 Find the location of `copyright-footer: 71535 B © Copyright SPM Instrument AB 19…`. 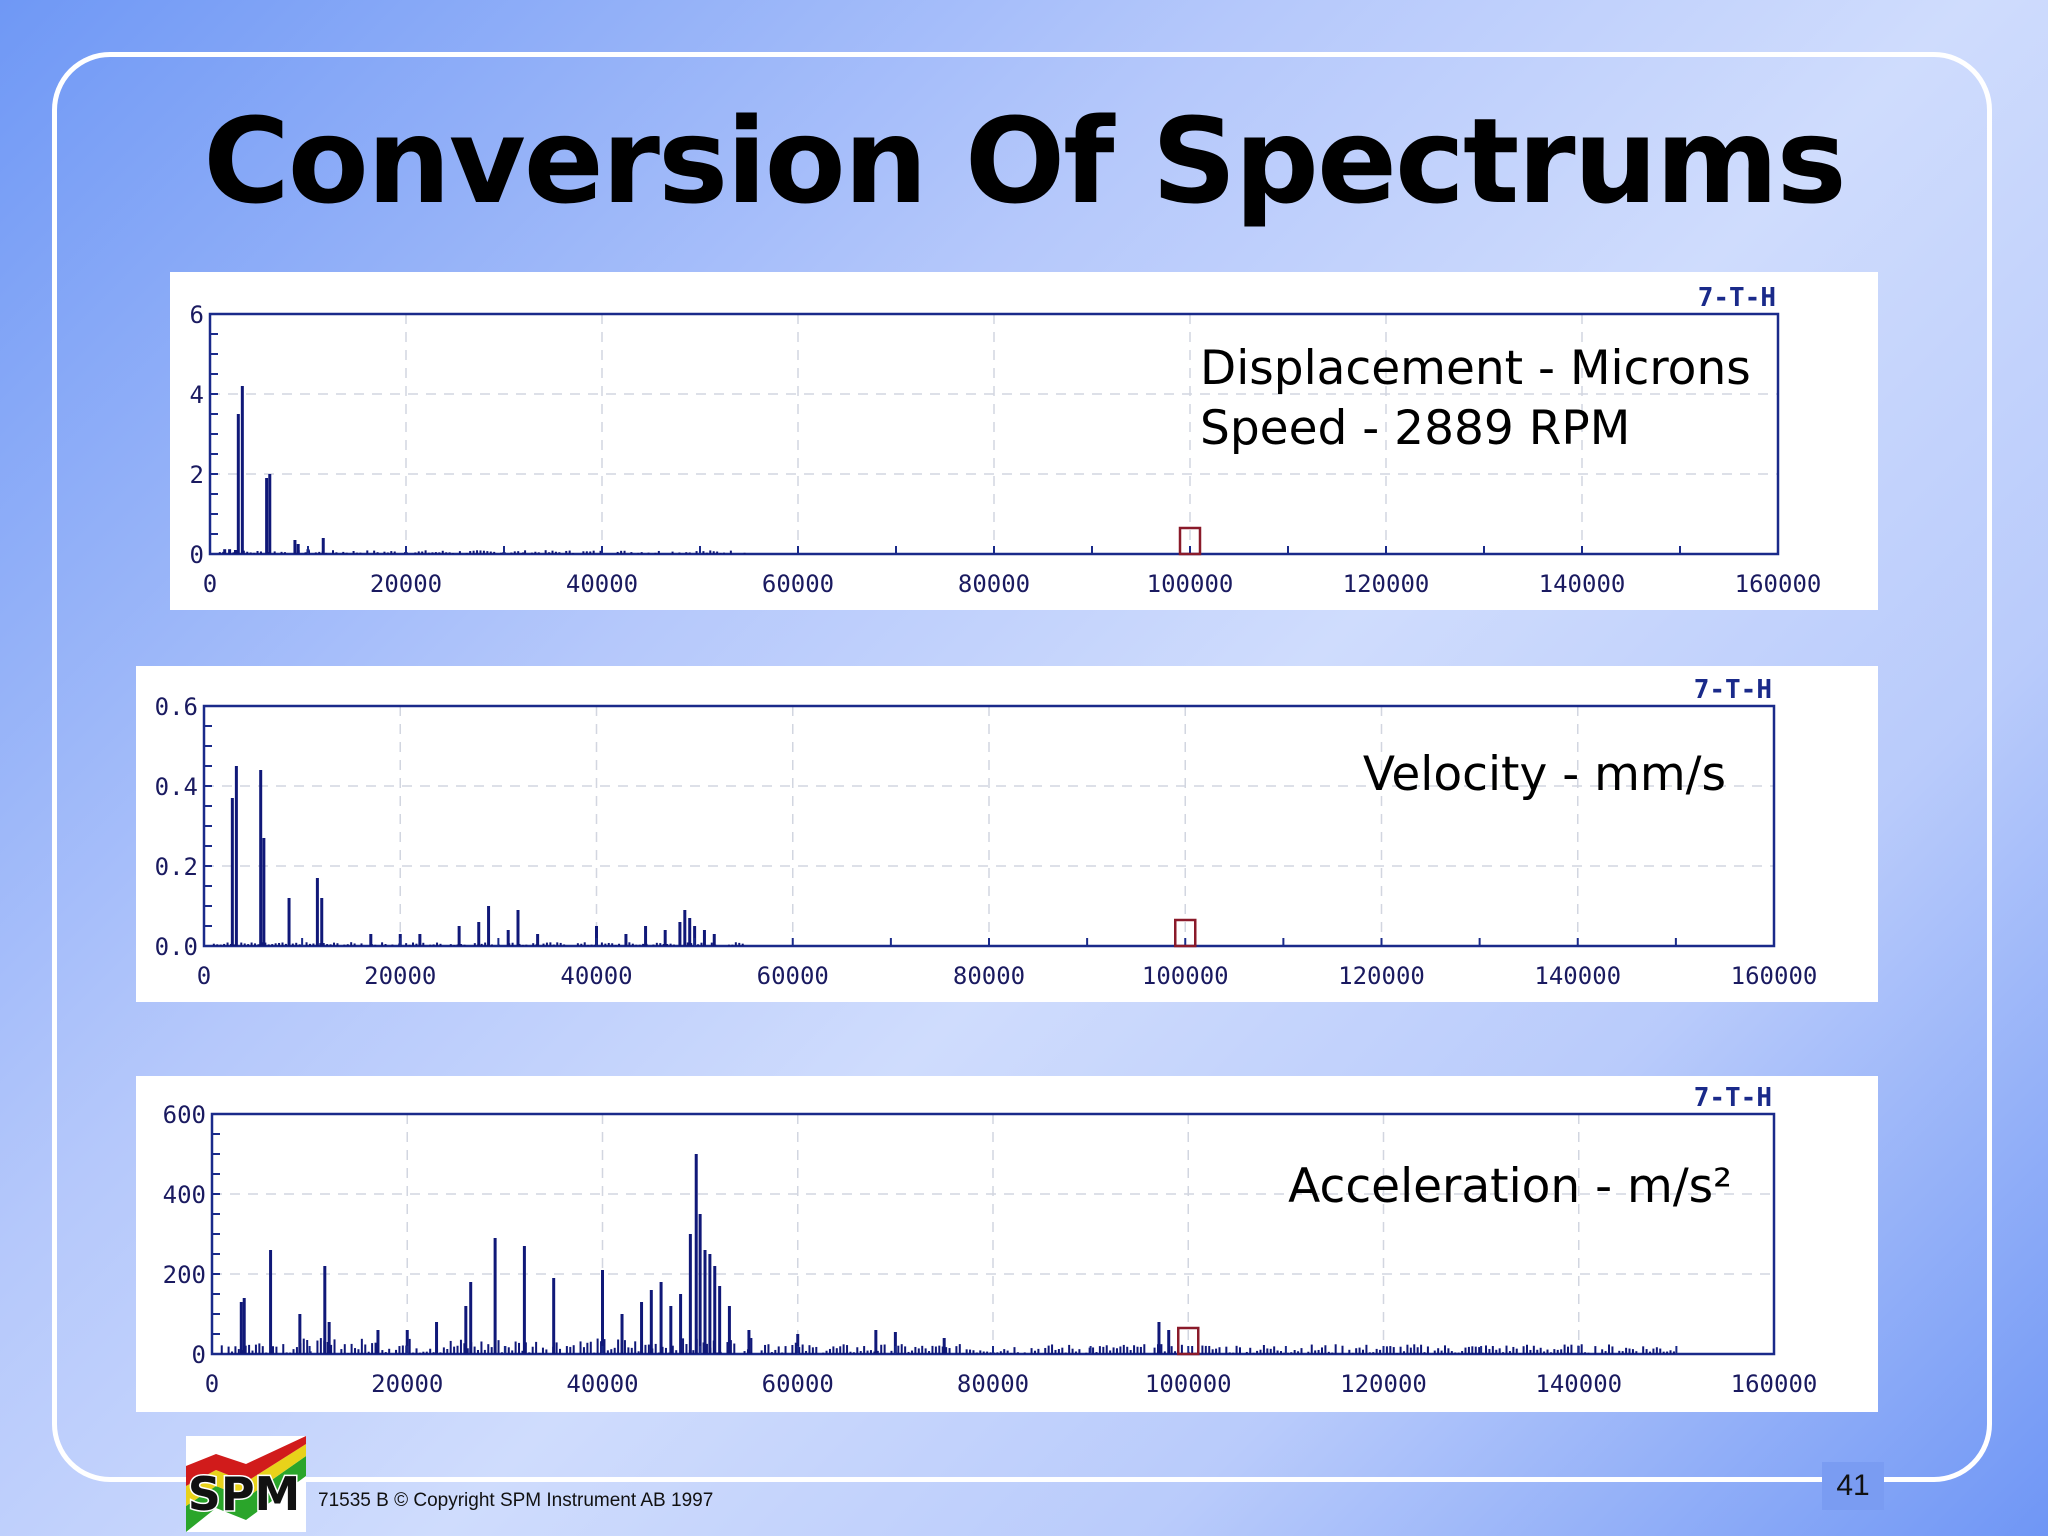

copyright-footer: 71535 B © Copyright SPM Instrument AB 19… is located at coordinates (516, 1500).